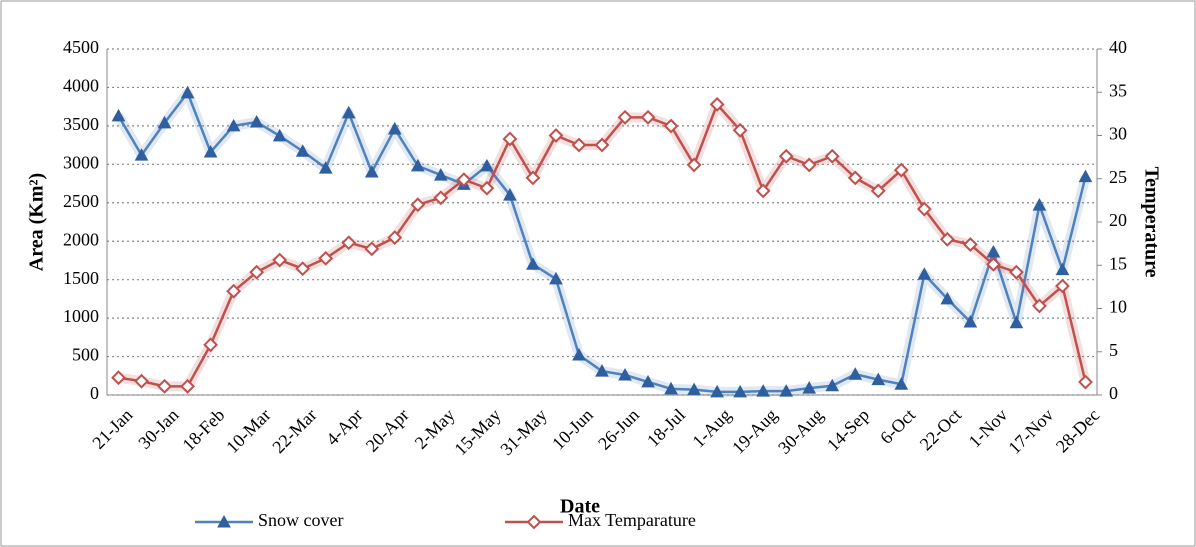  Describe the element at coordinates (300, 520) in the screenshot. I see `legend-label: Snow cover` at that location.